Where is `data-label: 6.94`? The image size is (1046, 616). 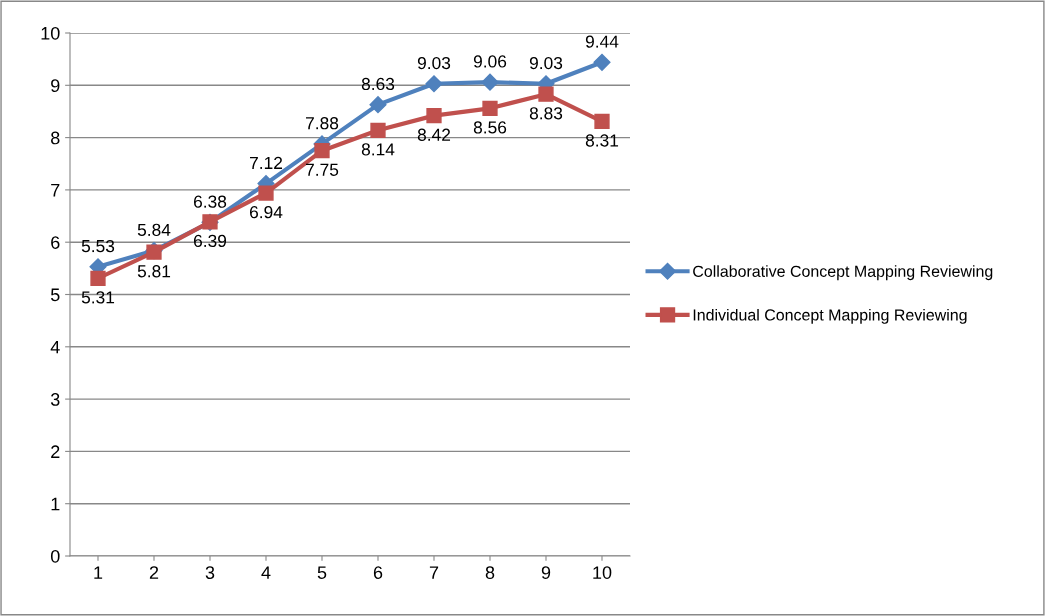 data-label: 6.94 is located at coordinates (266, 212).